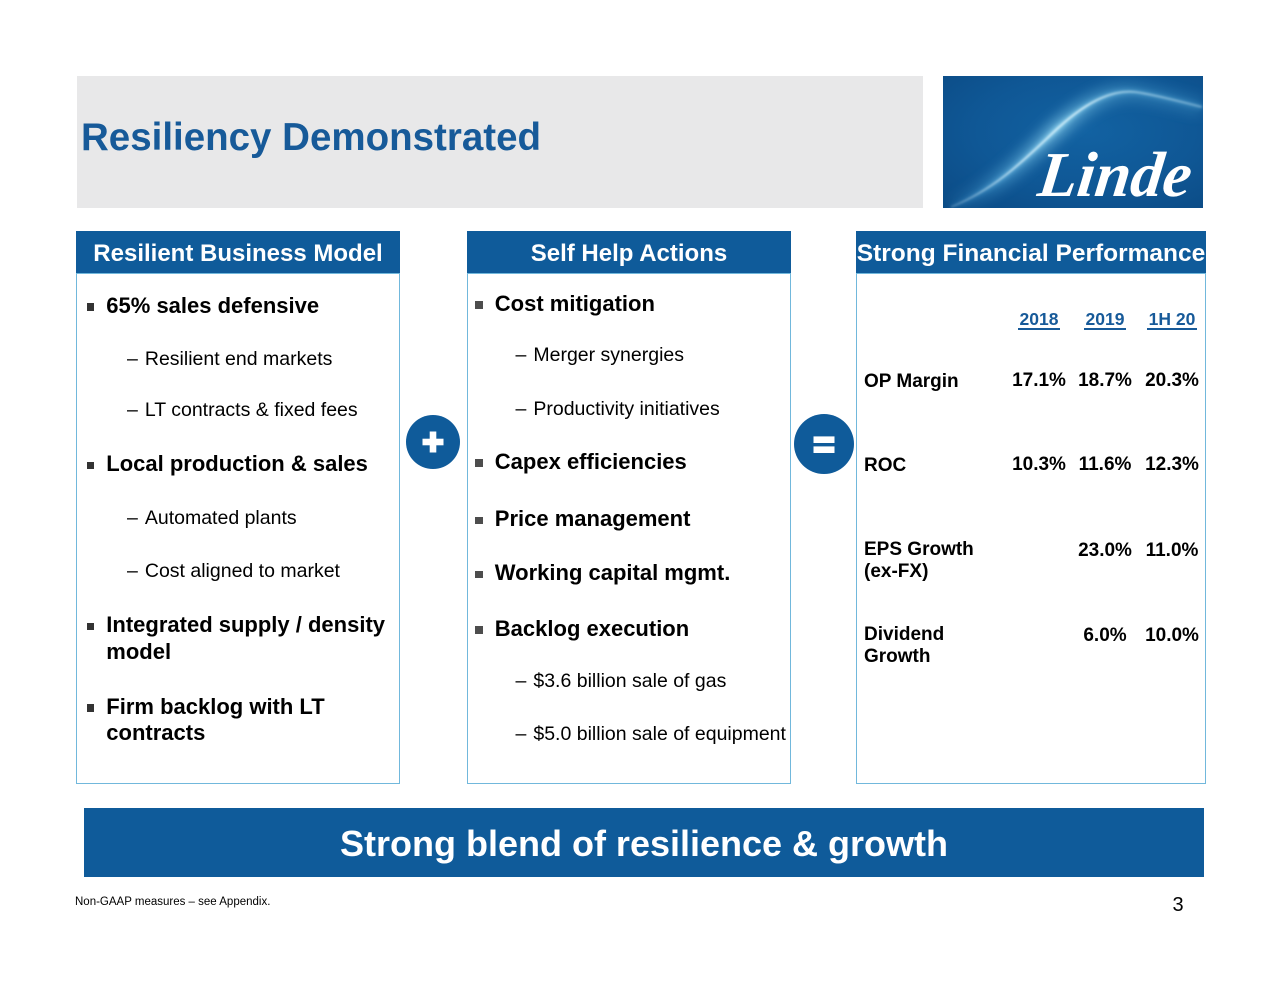 The height and width of the screenshot is (989, 1280). What do you see at coordinates (1115, 173) in the screenshot?
I see `svg-text: Linde` at bounding box center [1115, 173].